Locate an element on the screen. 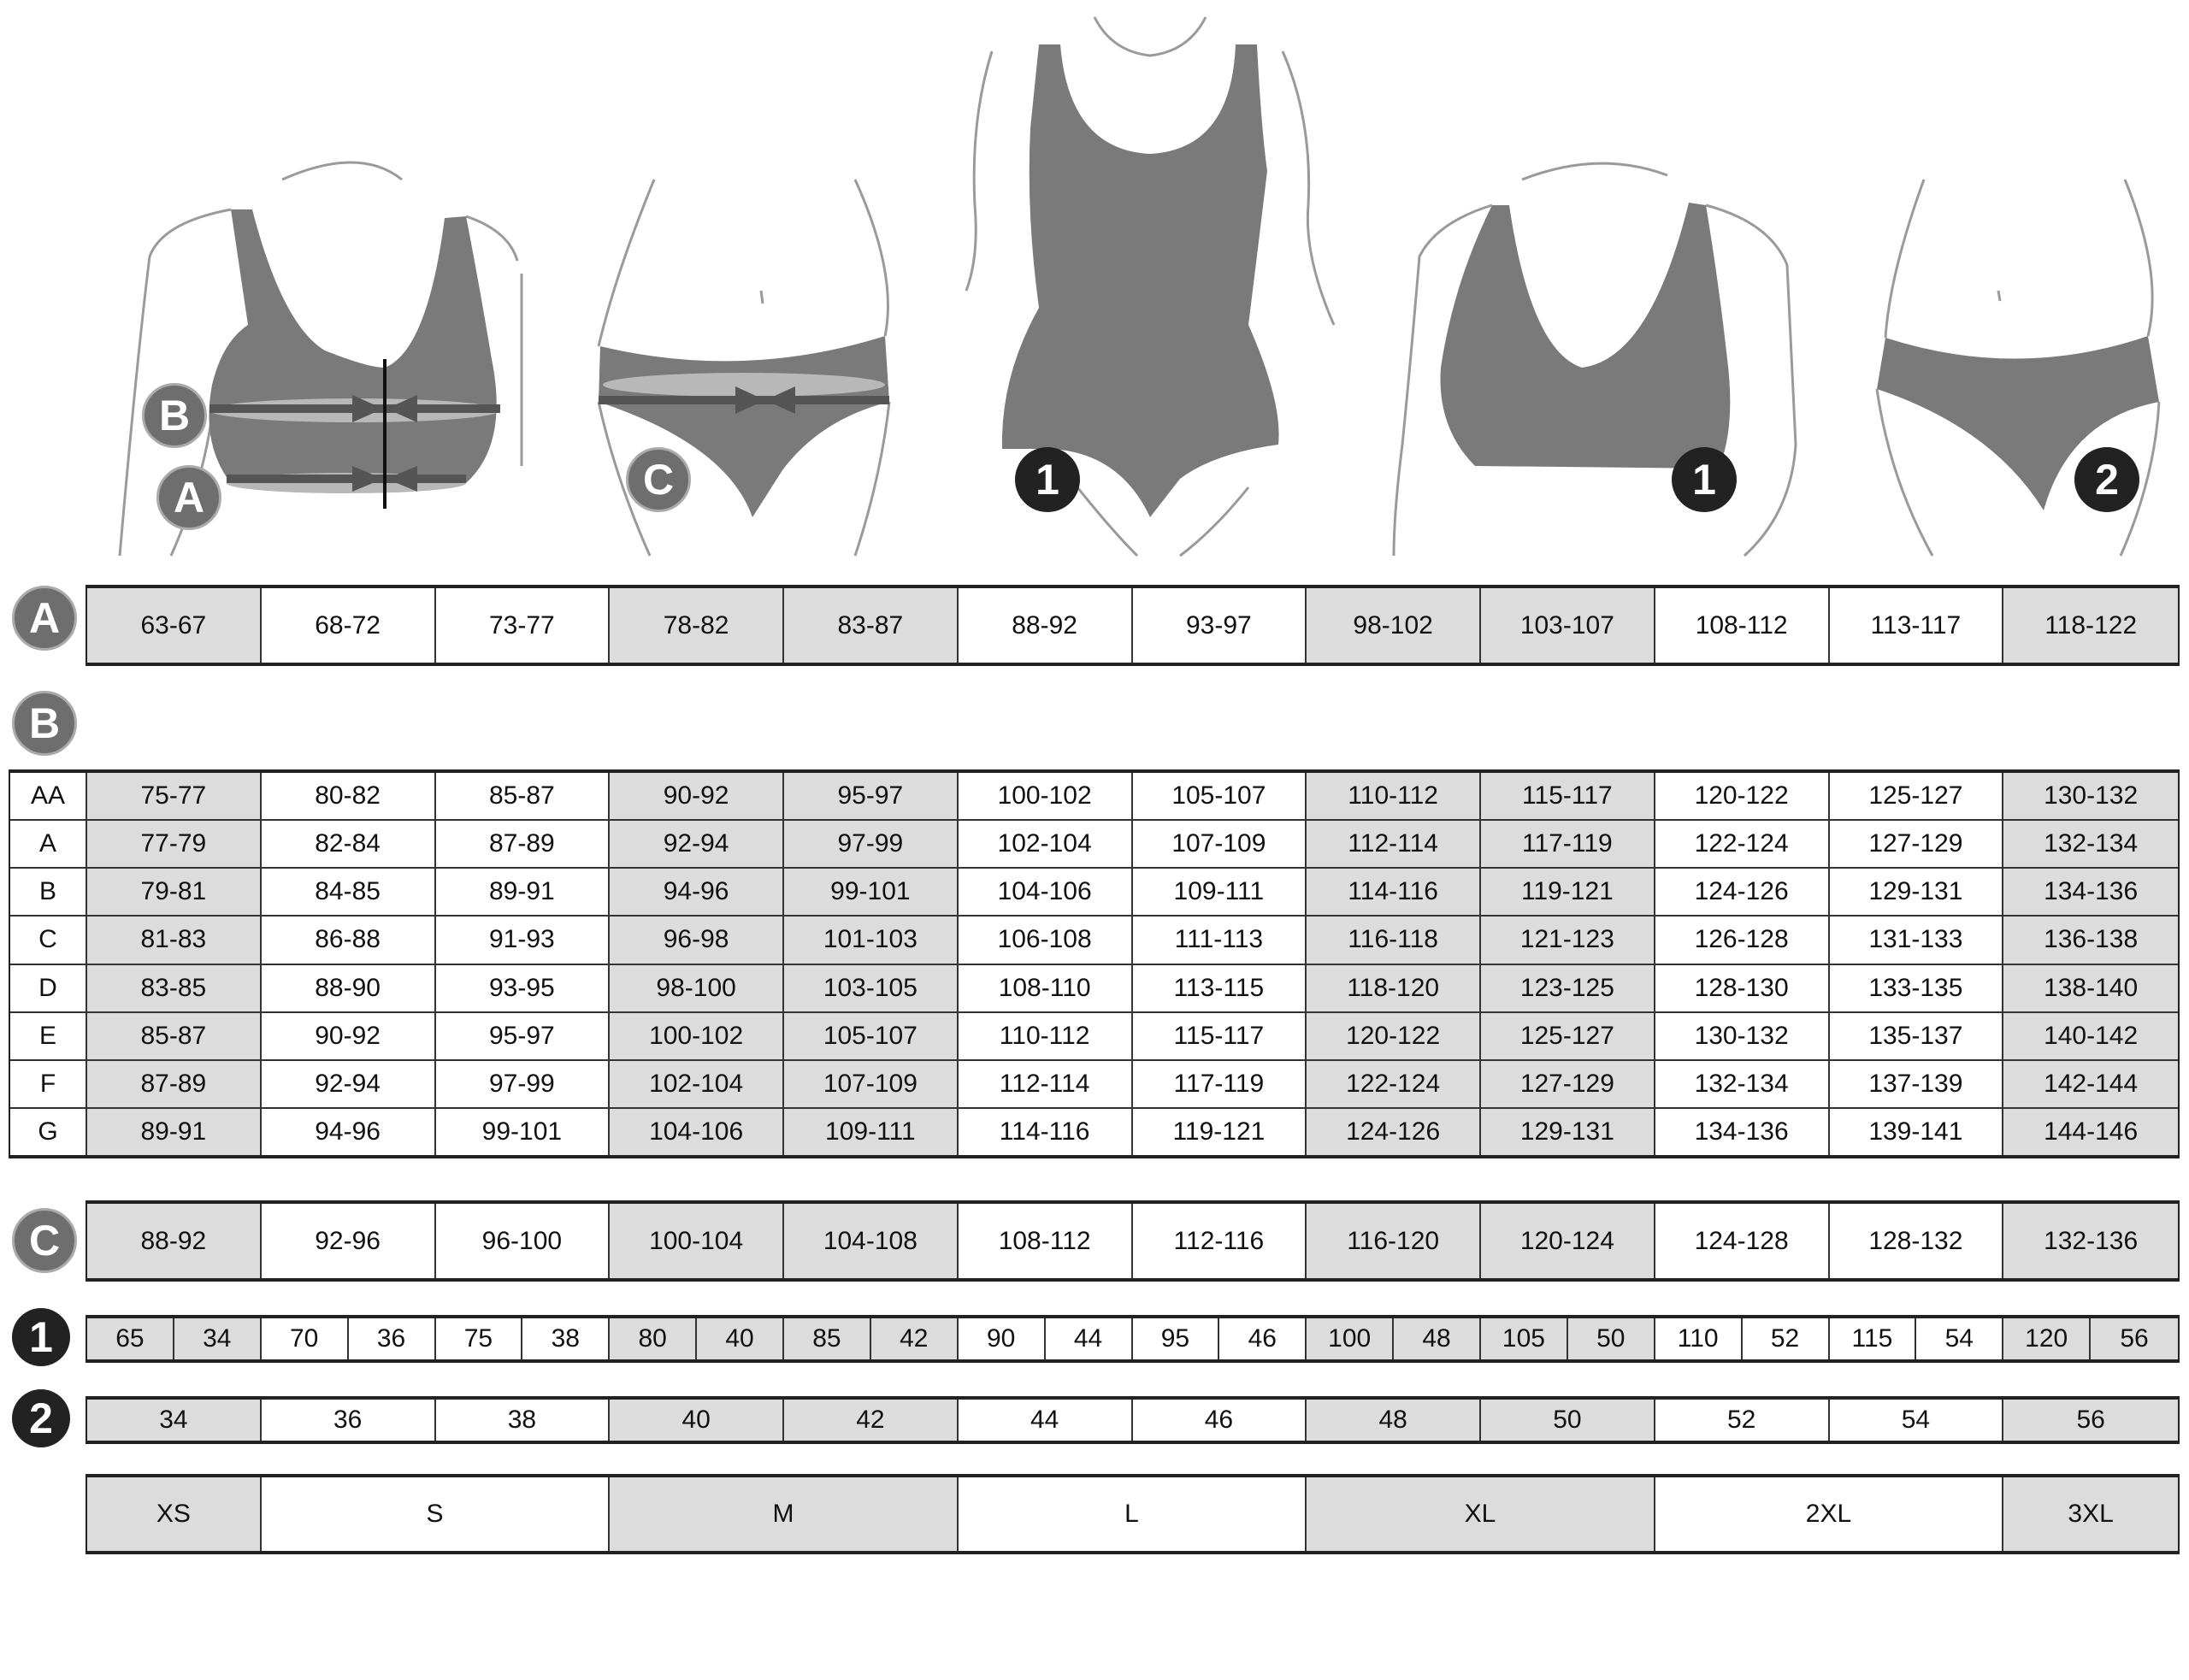  table-cell: 83-87 is located at coordinates (871, 625).